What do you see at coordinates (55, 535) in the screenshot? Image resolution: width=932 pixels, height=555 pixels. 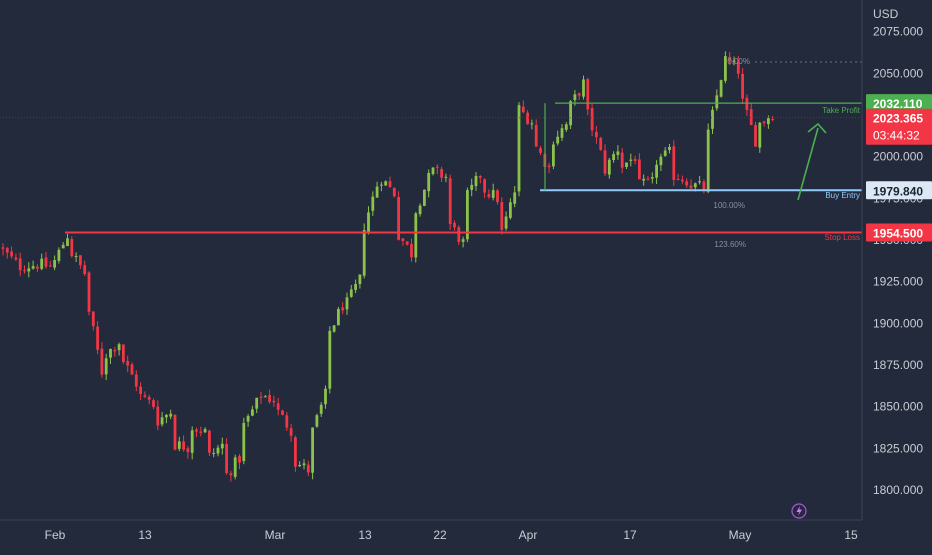 I see `time-tick-label: Feb` at bounding box center [55, 535].